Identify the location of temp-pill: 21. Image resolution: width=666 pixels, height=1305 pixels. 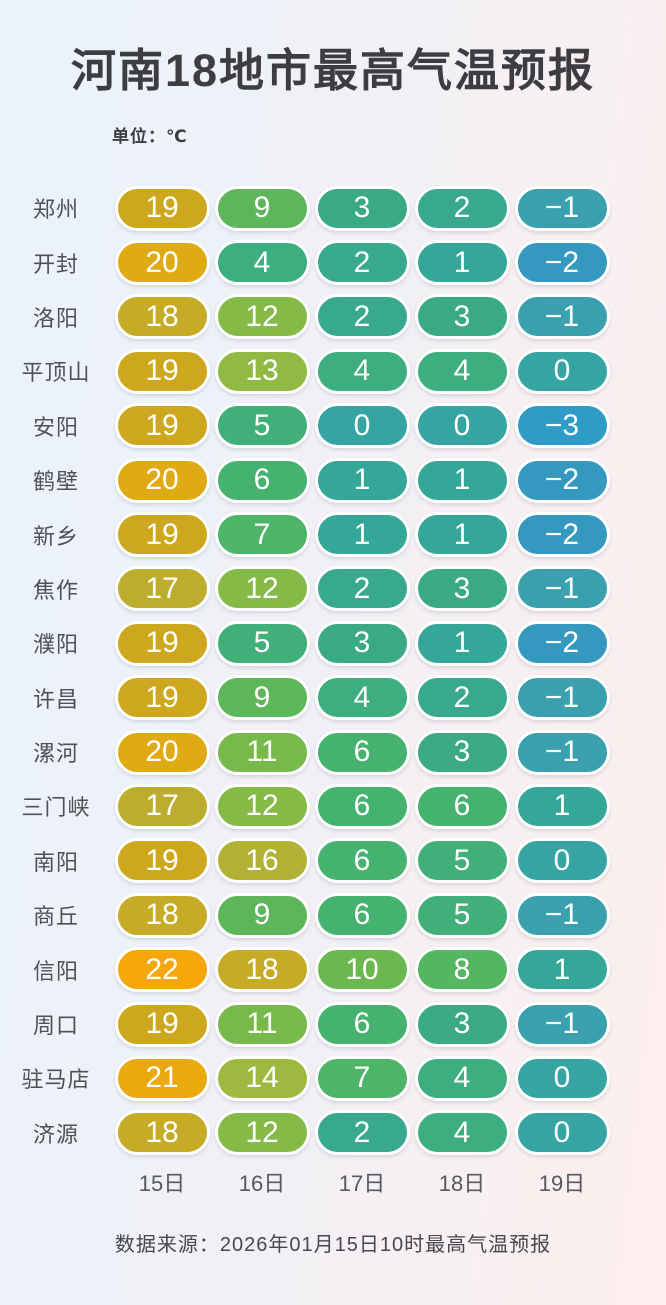
(162, 1078).